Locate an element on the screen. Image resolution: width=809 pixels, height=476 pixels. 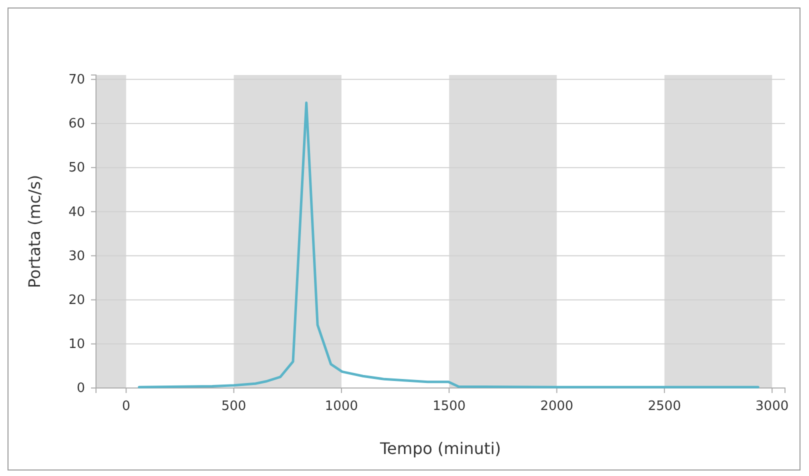
x-tick-label: 500 is located at coordinates (233, 406).